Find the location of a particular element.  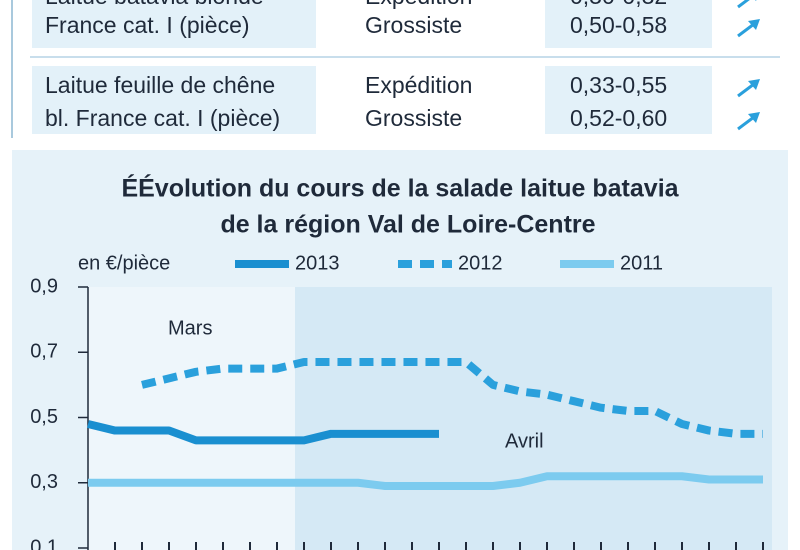

y-tick-label: 0,9 is located at coordinates (44, 286).